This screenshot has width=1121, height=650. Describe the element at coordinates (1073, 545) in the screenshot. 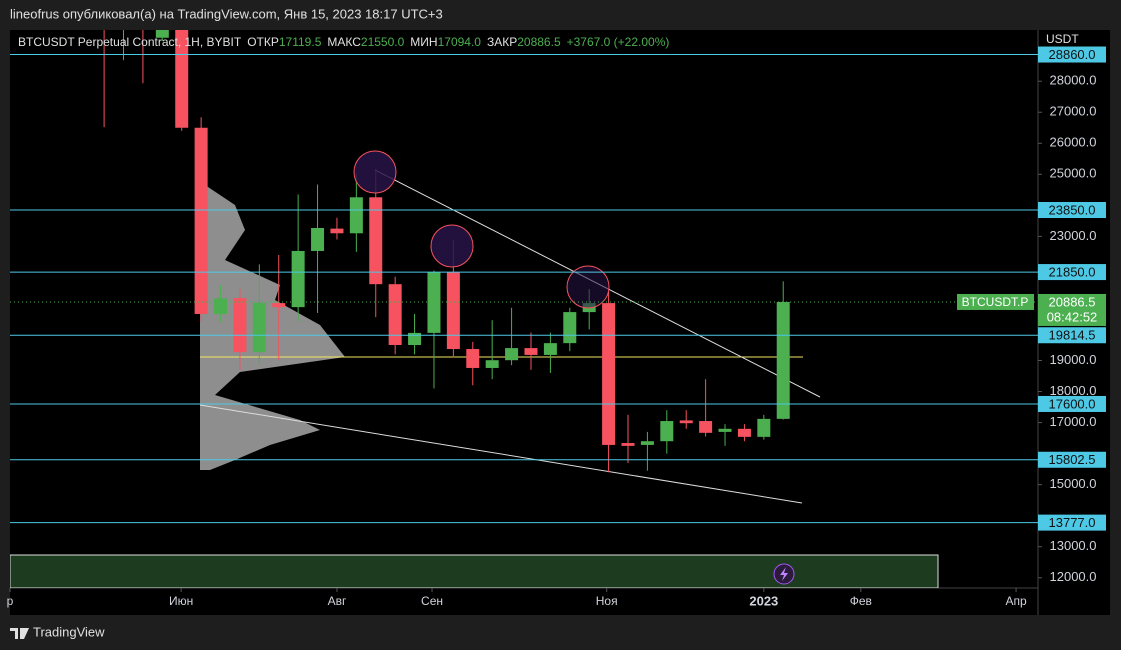

I see `y-tick-label: 13000.0` at that location.